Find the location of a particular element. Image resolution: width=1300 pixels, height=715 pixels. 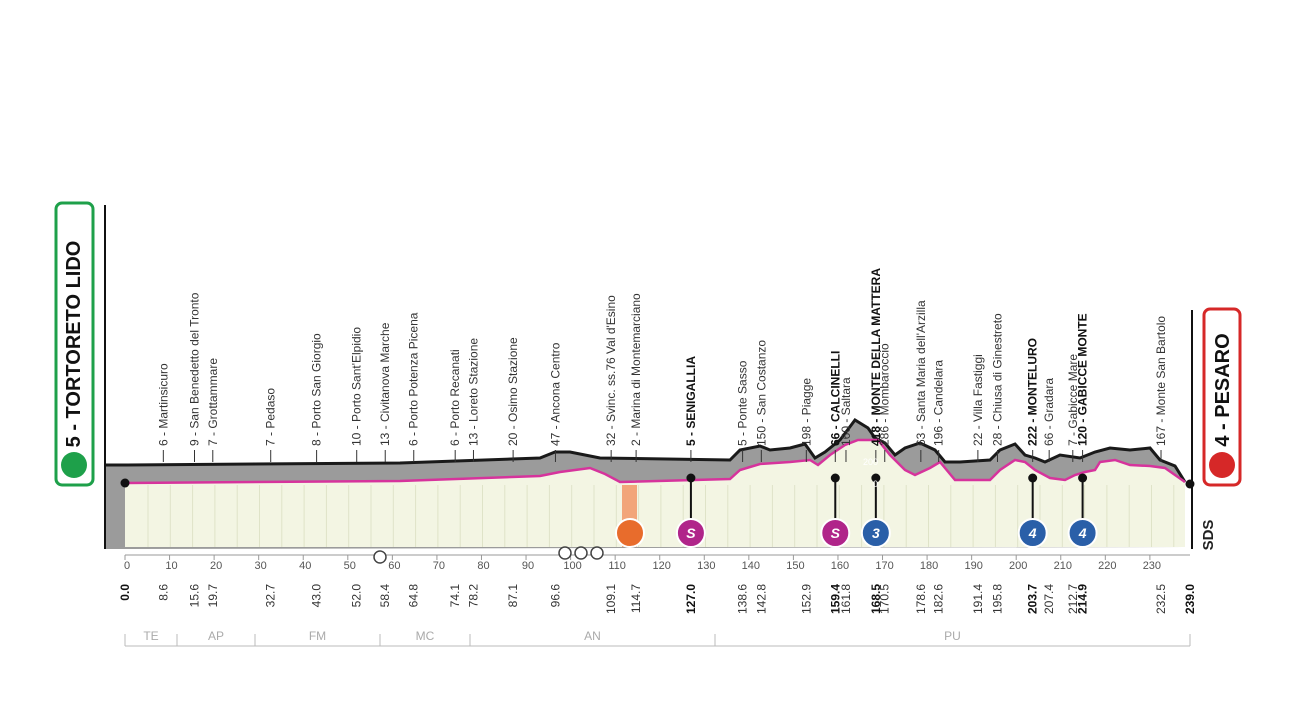

altitude-label: 200 is located at coordinates (870, 462).